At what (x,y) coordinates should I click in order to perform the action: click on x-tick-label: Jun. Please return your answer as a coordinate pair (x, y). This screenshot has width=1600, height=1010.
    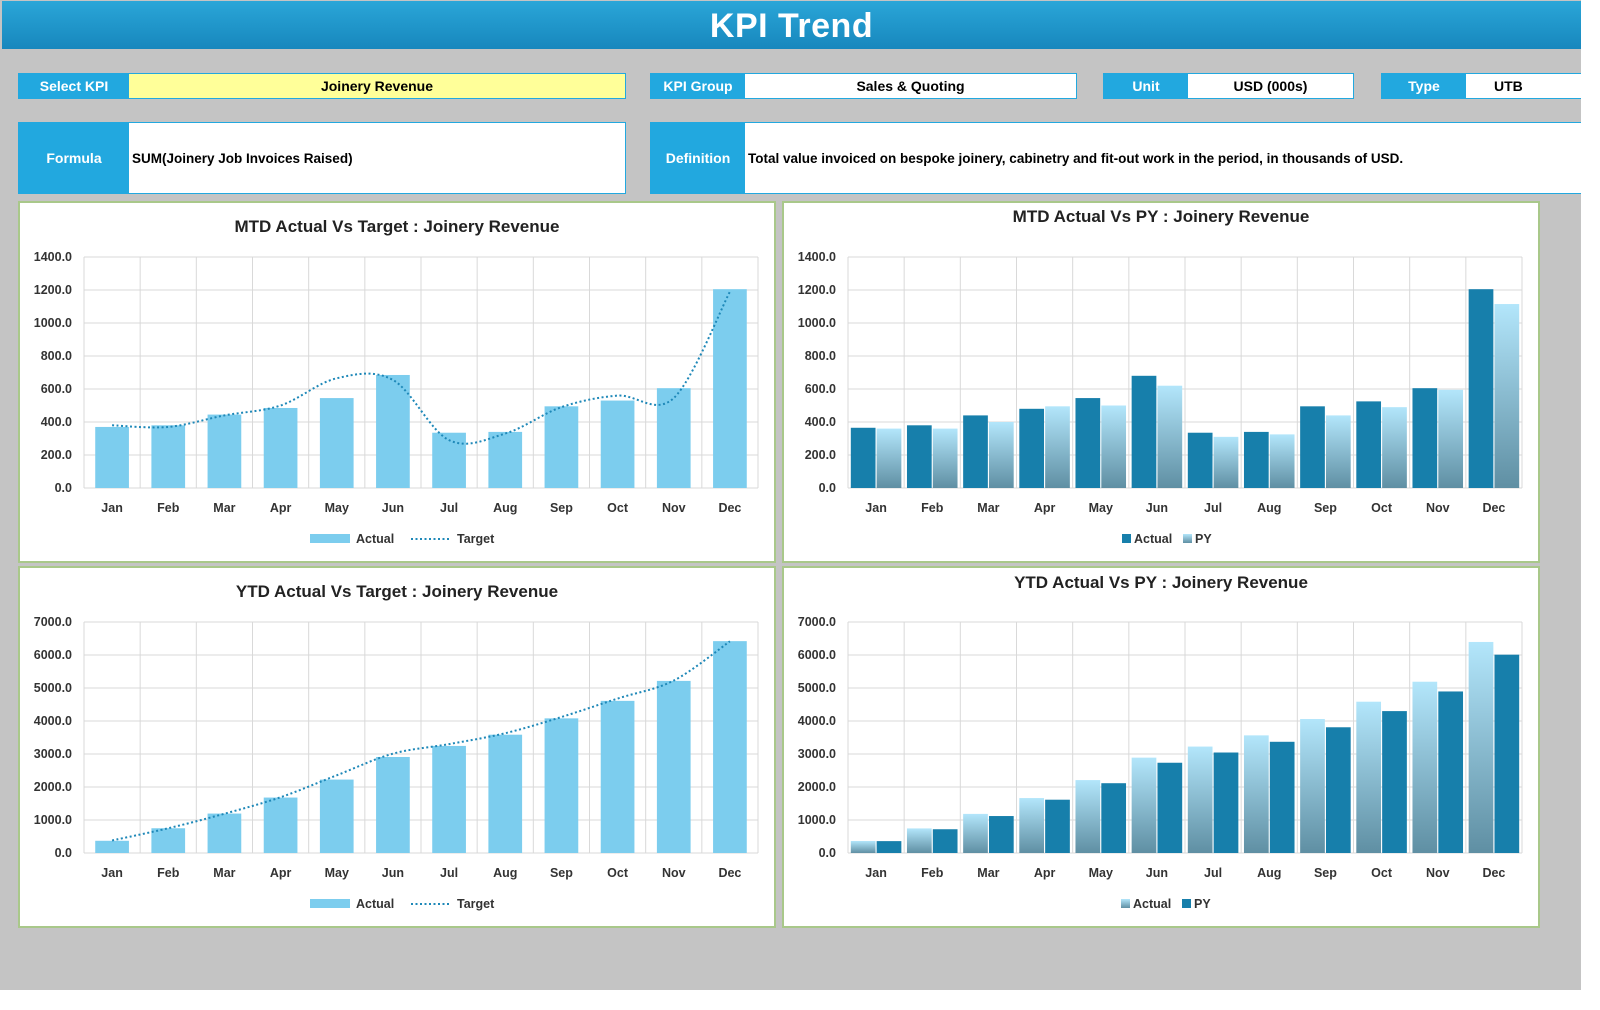
    Looking at the image, I should click on (393, 508).